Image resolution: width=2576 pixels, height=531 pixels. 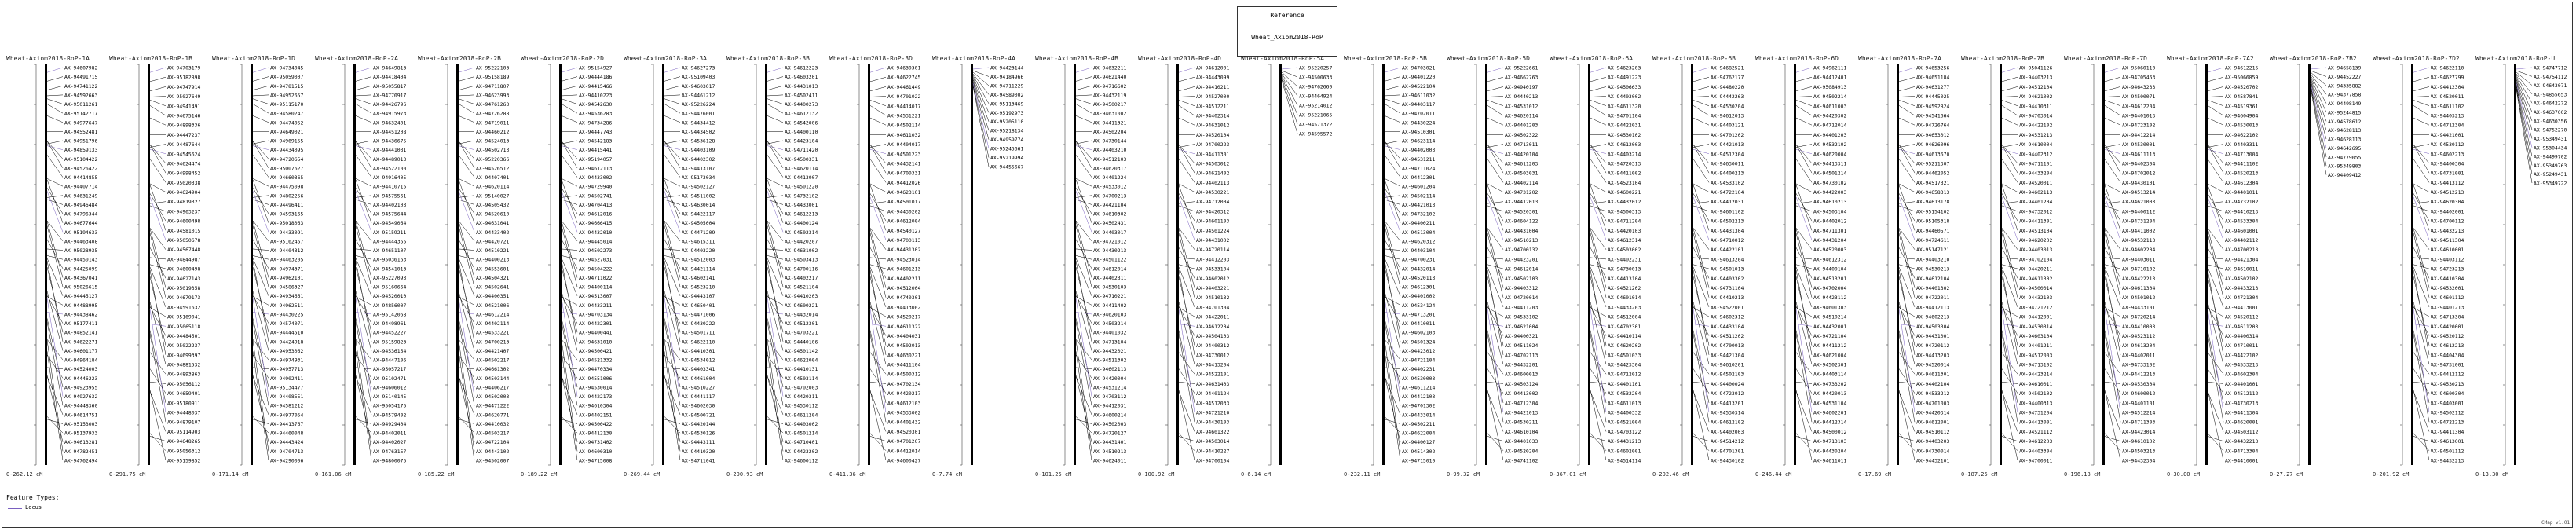 What do you see at coordinates (802, 260) in the screenshot?
I see `locus-label: AX-94503413` at bounding box center [802, 260].